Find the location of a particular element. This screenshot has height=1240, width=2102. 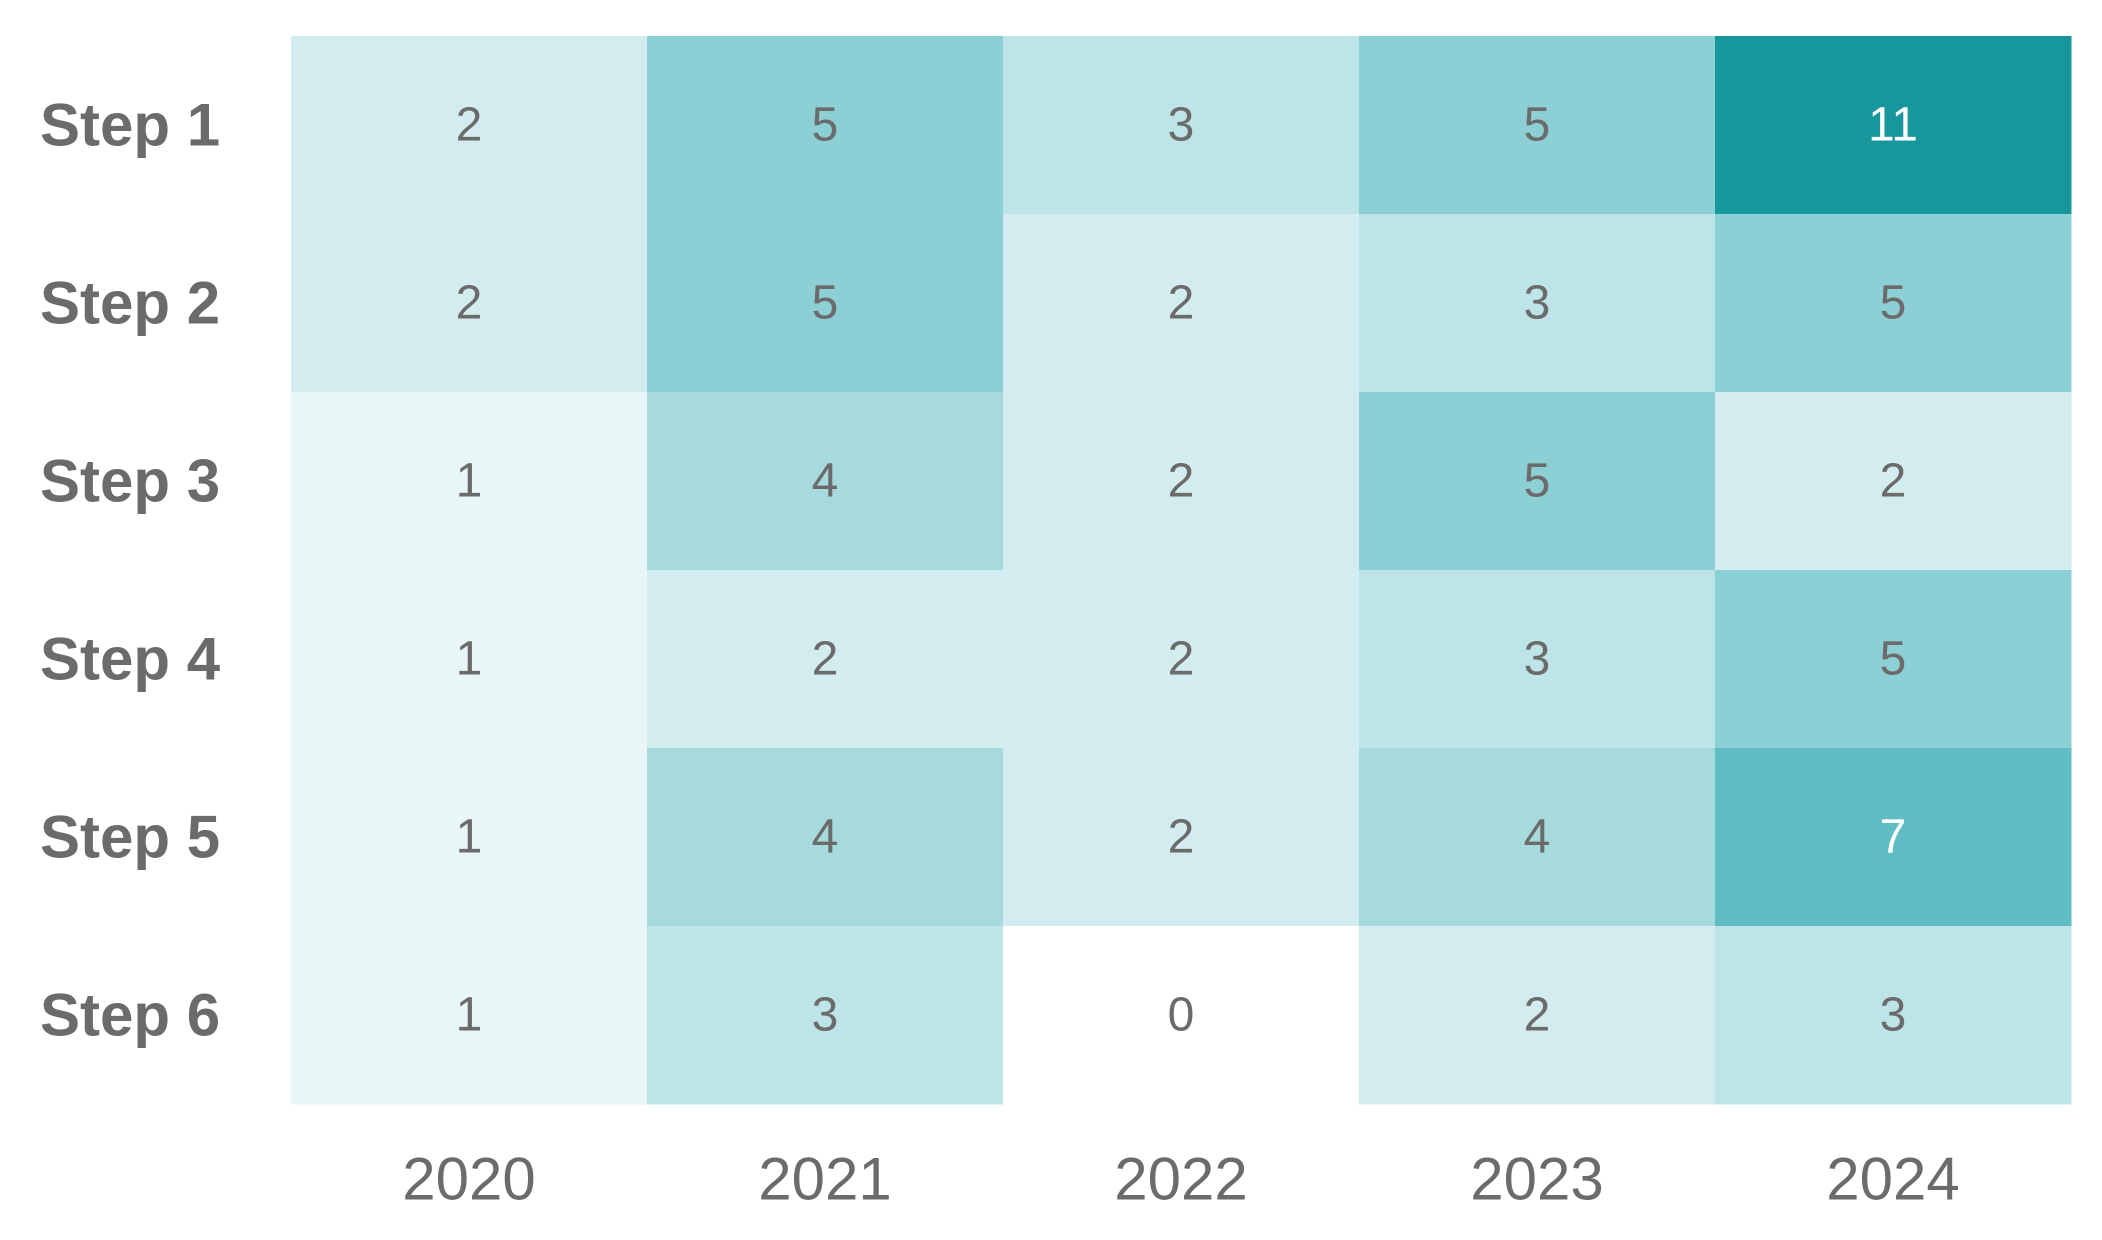

row-label: Step 3 is located at coordinates (130, 481).